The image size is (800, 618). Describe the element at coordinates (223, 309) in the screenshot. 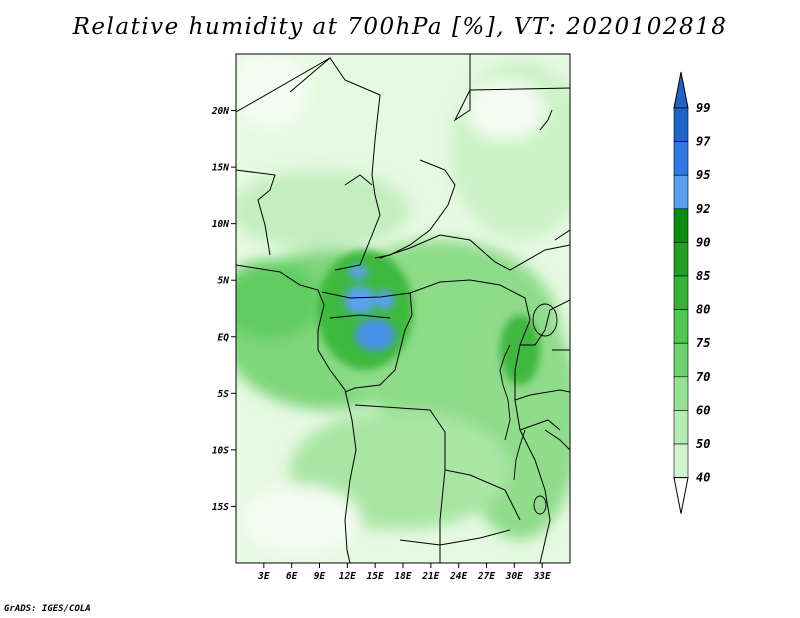

I see `latitude-axis: 20N 15N 10N 5N EQ 5S 10S 15S` at that location.